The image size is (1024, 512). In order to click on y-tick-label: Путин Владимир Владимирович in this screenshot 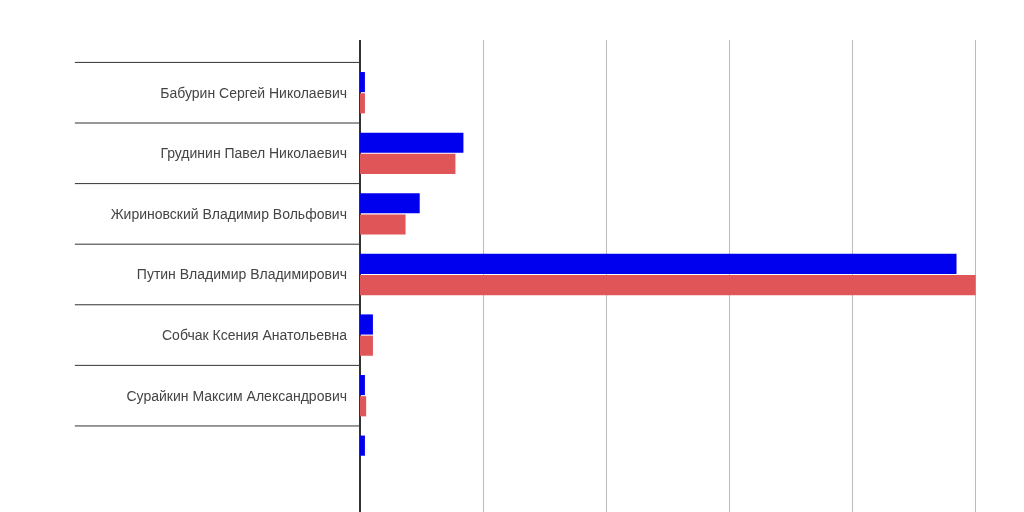, I will do `click(241, 274)`.